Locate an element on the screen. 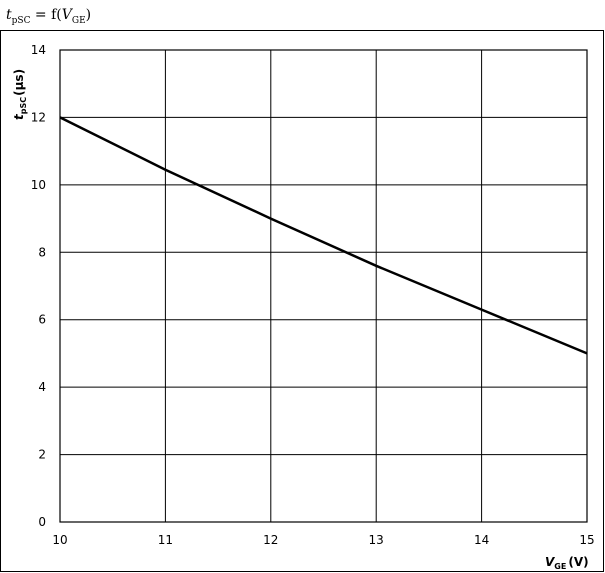  y-tick-label: 4 is located at coordinates (42, 387).